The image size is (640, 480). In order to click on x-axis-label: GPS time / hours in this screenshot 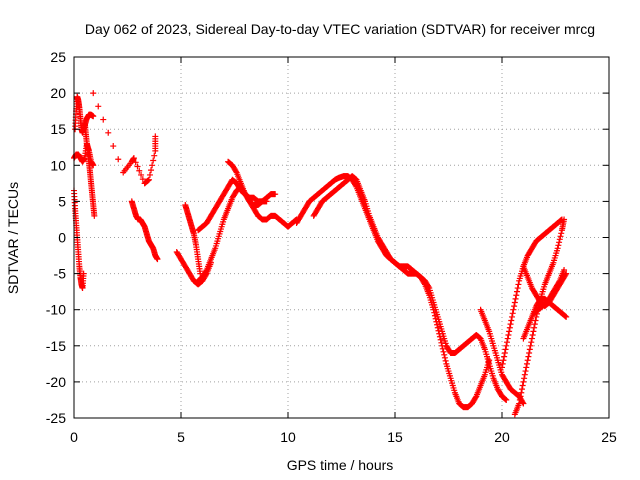, I will do `click(340, 465)`.